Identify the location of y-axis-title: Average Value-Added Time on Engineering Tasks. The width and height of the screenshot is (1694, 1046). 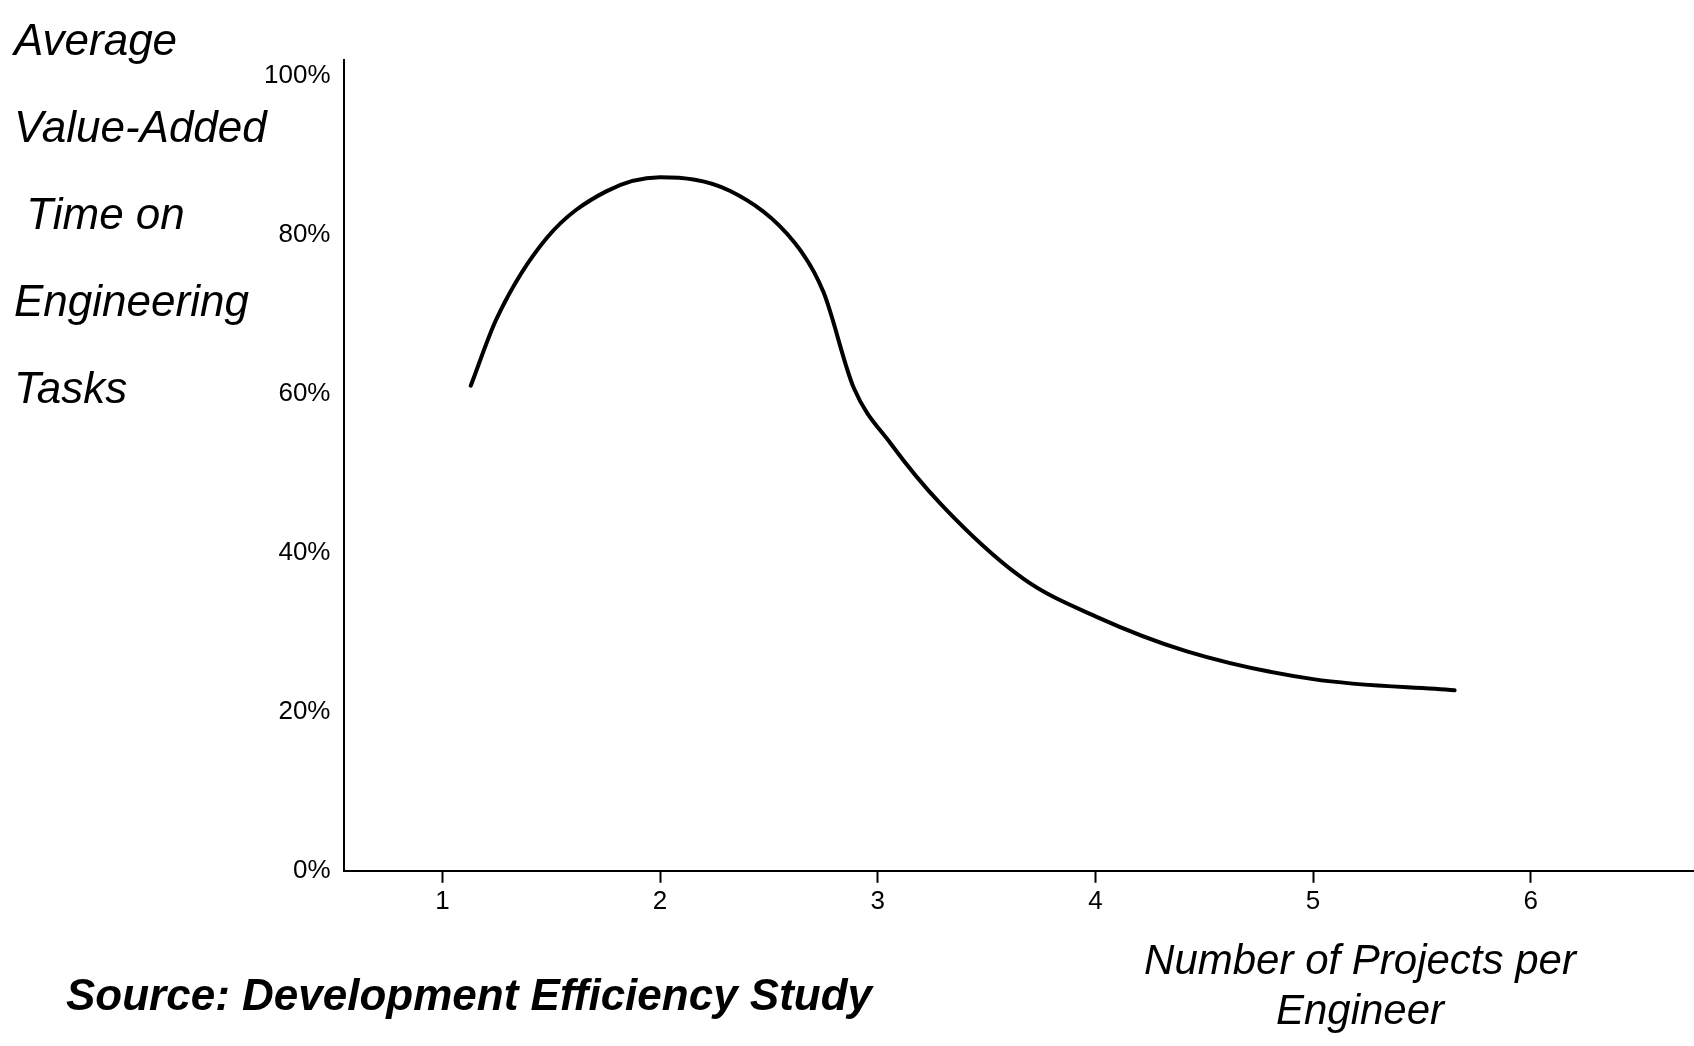
(140, 213).